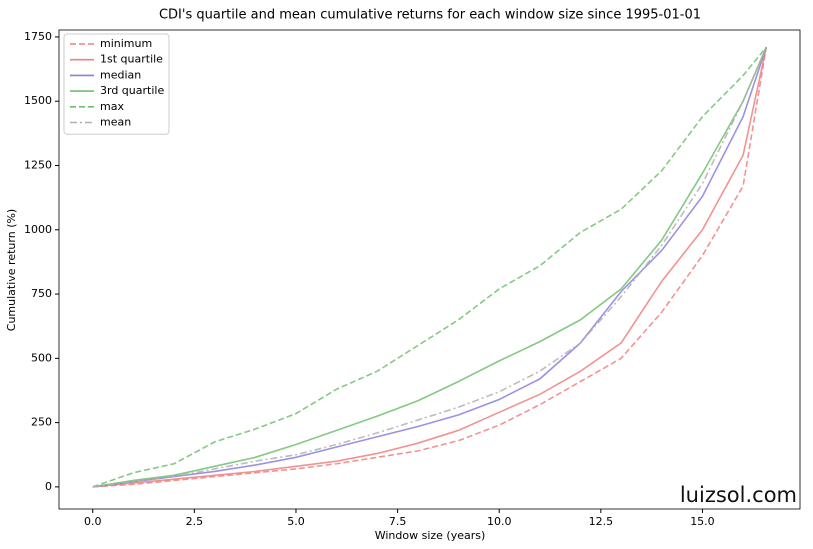 Image resolution: width=813 pixels, height=549 pixels. I want to click on y-tick-label: 250, so click(41, 422).